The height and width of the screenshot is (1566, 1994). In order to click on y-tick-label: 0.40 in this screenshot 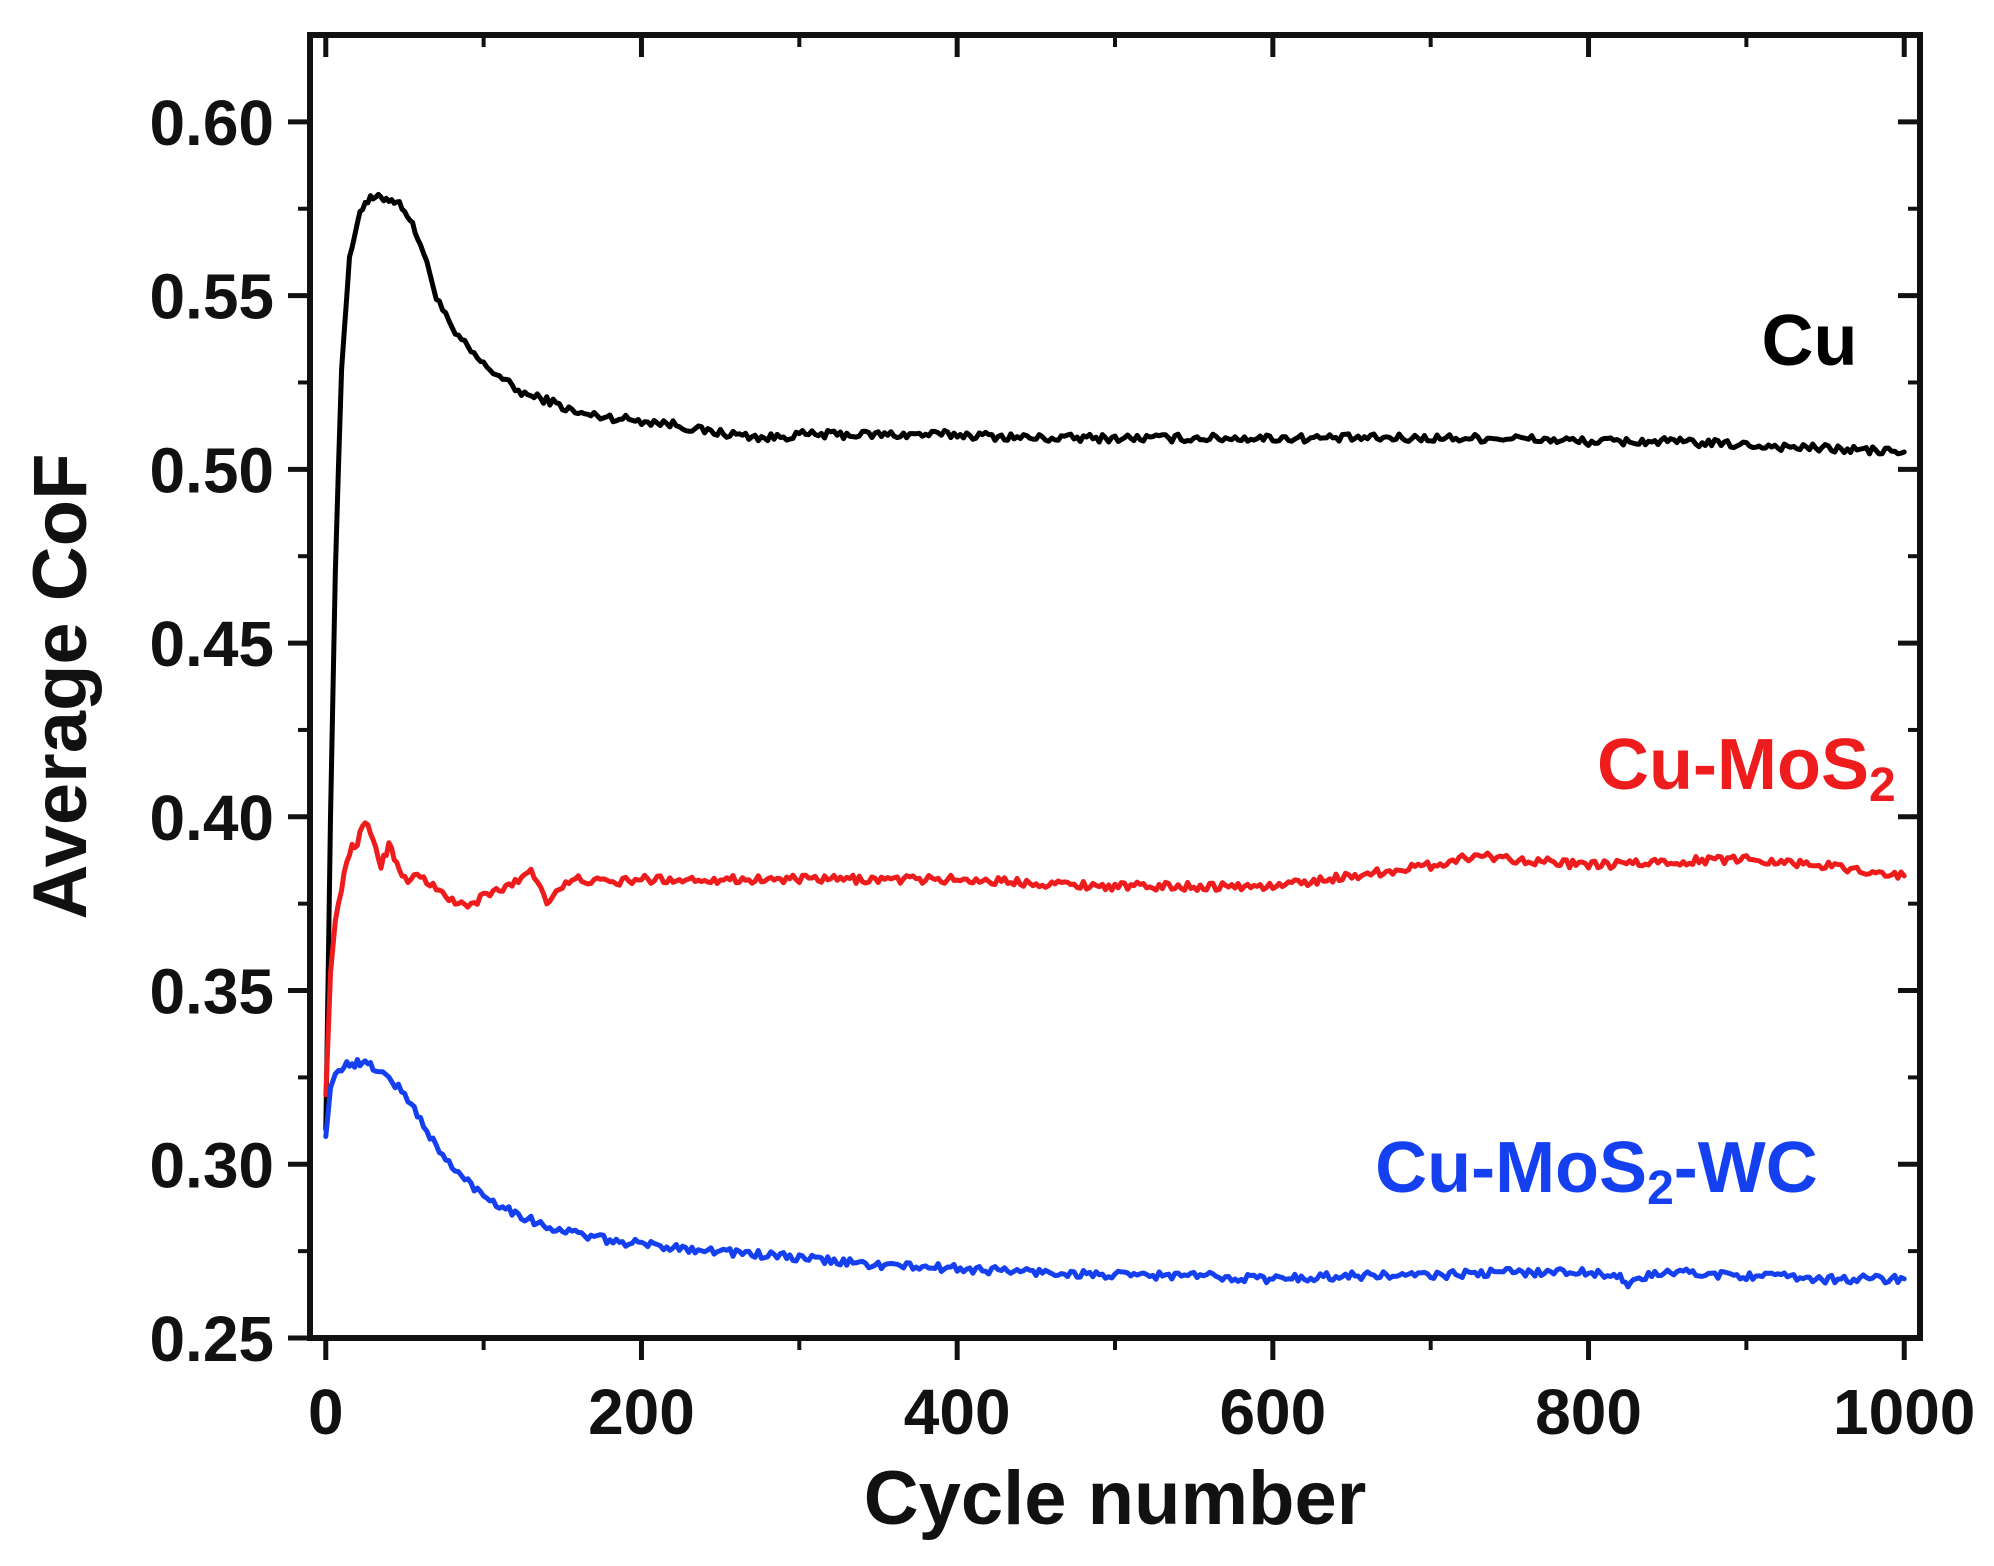, I will do `click(211, 818)`.